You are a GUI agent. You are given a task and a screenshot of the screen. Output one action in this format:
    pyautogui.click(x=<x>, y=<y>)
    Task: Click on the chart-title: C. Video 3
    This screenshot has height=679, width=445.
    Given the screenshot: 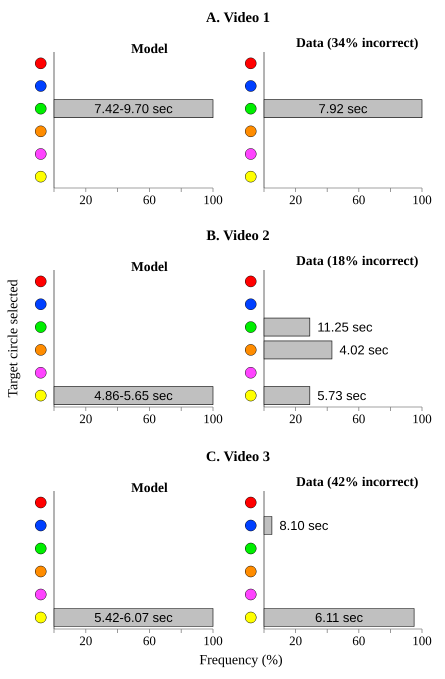 What is the action you would take?
    pyautogui.click(x=238, y=456)
    